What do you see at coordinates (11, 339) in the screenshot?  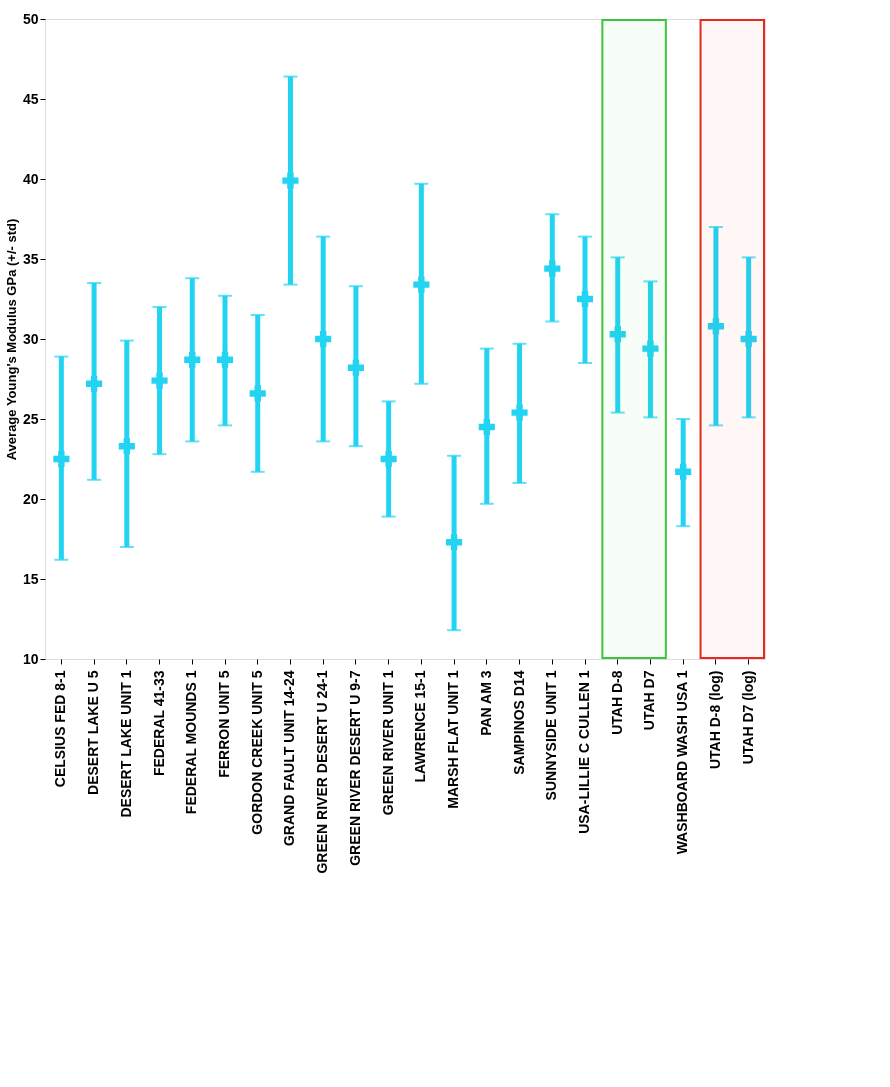 I see `y-axis-title: Average Young's Modulus GPa (+/- std)` at bounding box center [11, 339].